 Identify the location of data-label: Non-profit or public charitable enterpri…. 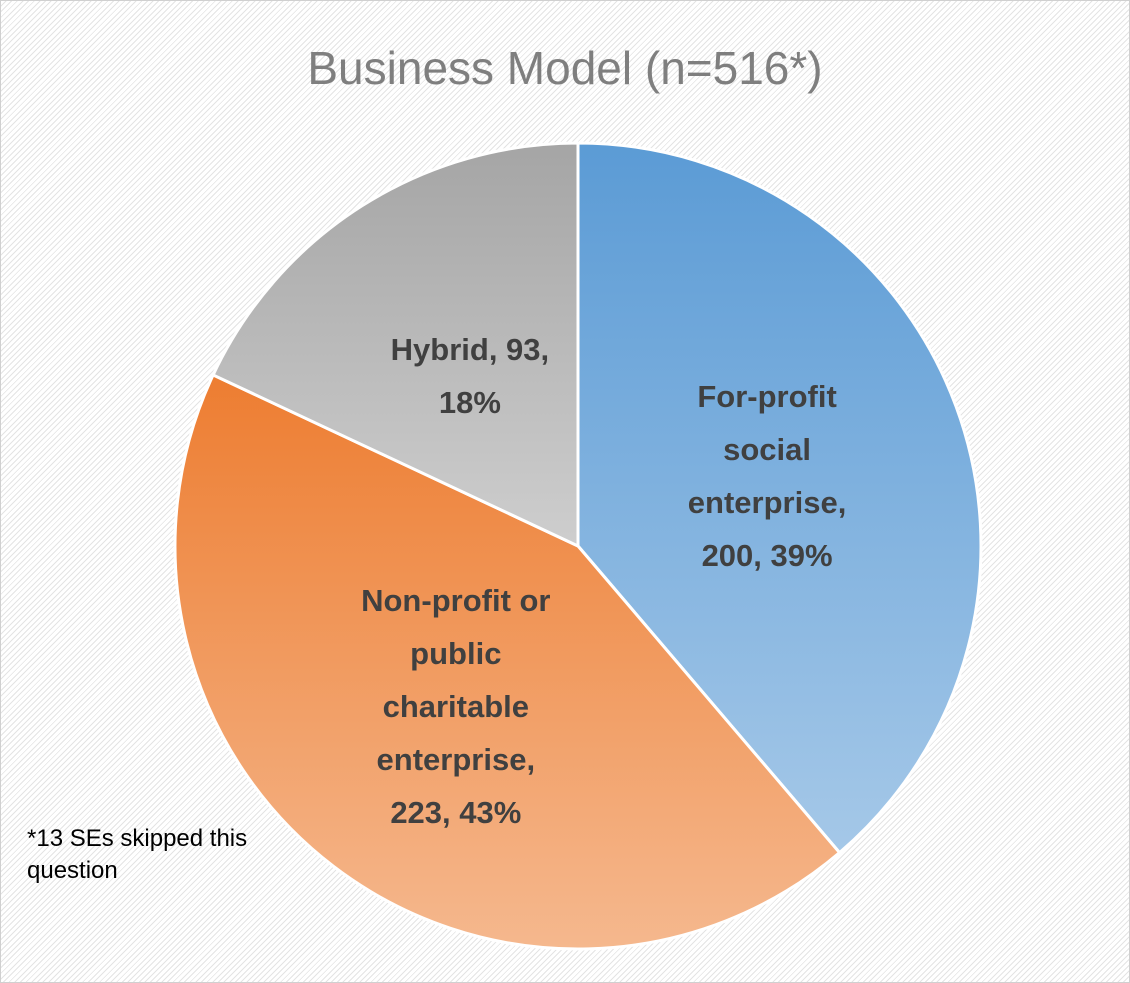
(456, 706).